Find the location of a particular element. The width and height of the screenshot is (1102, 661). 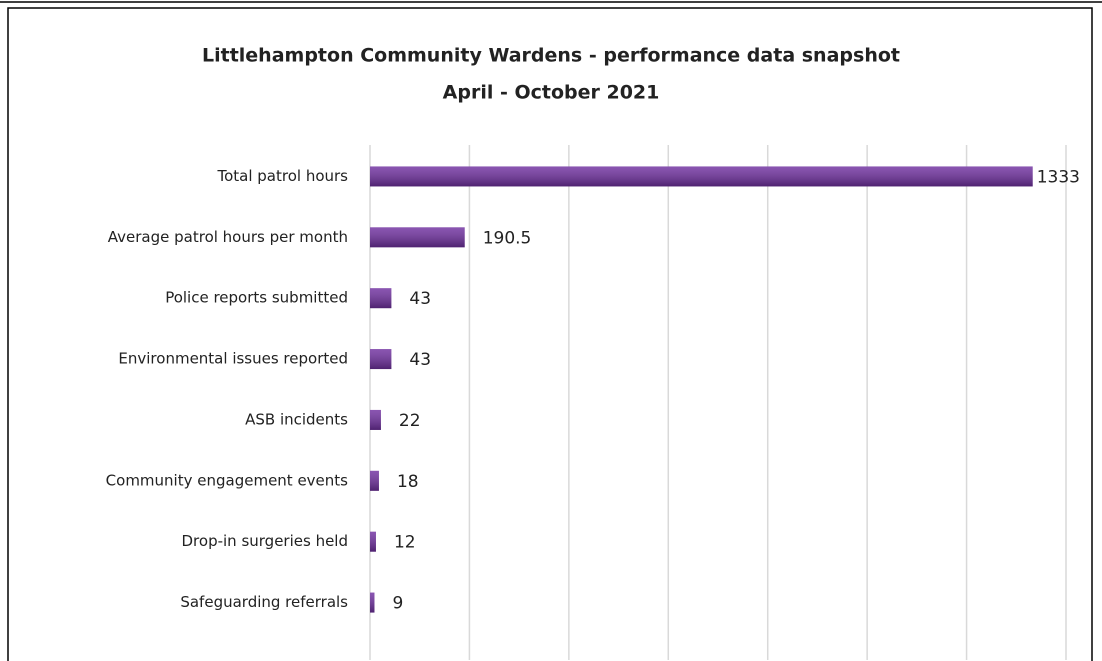

y-tick-label: Total patrol hours is located at coordinates (282, 176).